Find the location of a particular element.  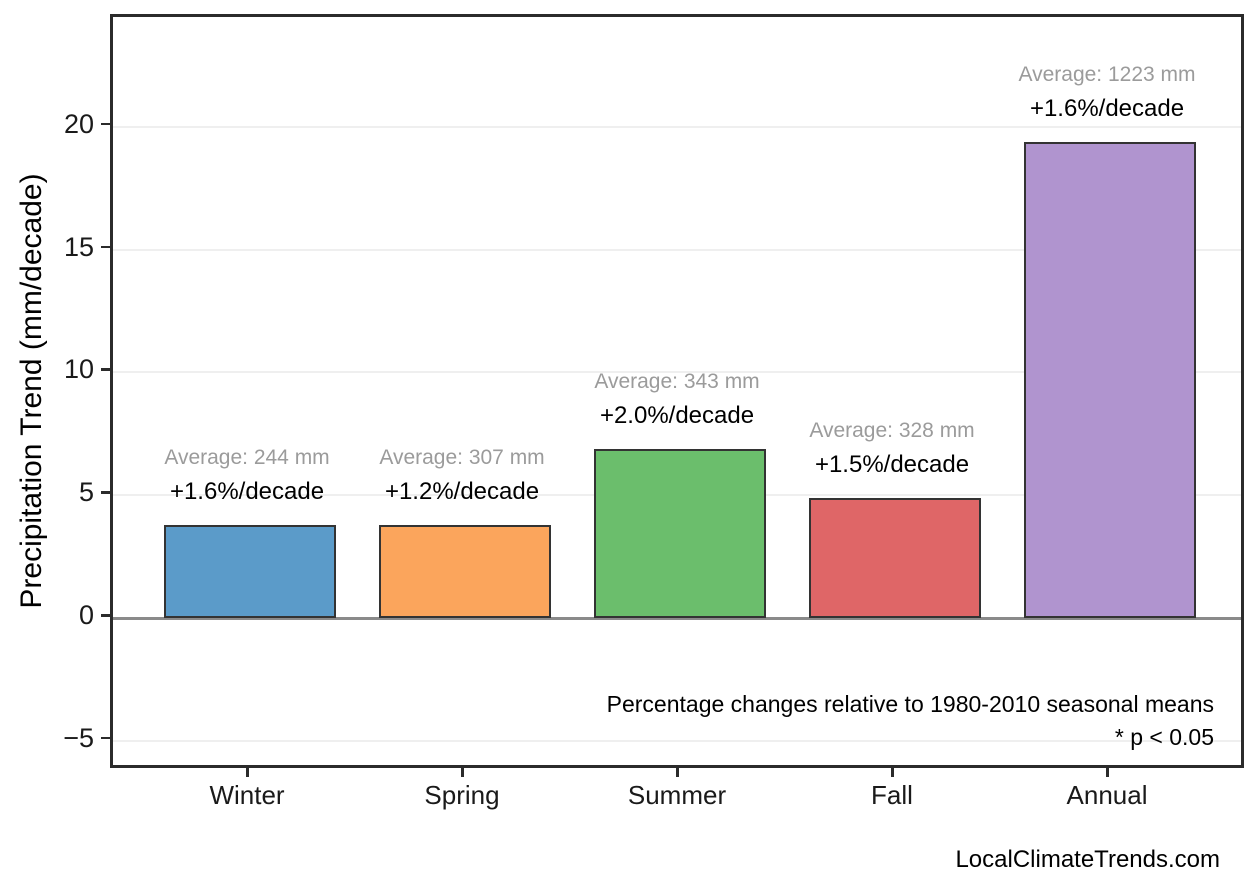

zero-line is located at coordinates (677, 618).